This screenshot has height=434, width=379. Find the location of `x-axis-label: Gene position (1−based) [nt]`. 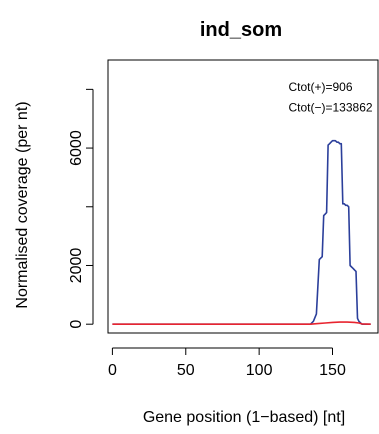

x-axis-label: Gene position (1−based) [nt] is located at coordinates (244, 417).